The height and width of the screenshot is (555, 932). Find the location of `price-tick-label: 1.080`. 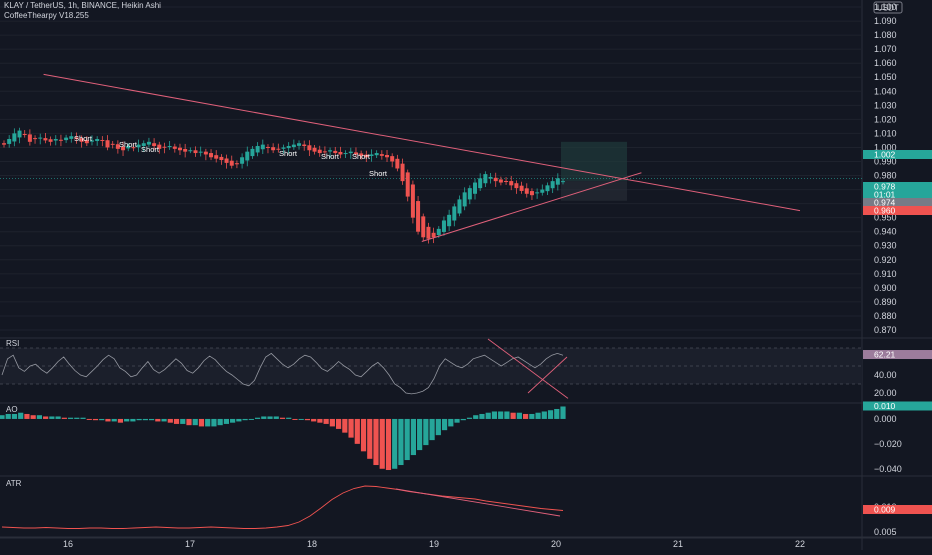

price-tick-label: 1.080 is located at coordinates (885, 35).